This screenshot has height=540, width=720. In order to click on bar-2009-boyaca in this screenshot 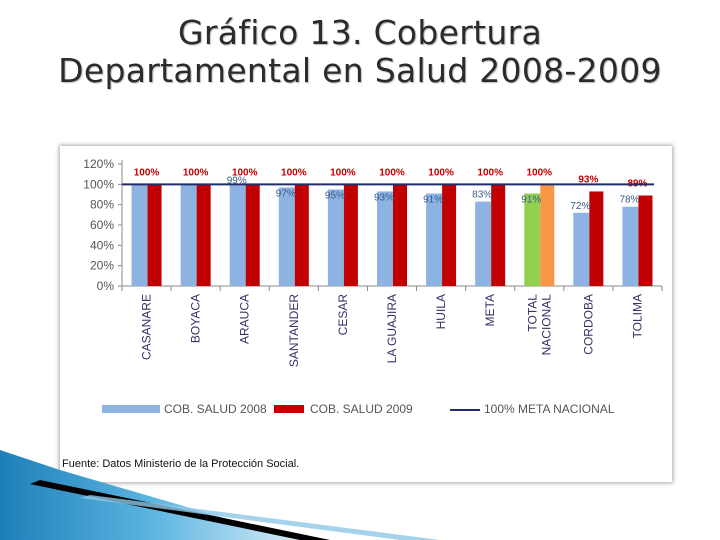, I will do `click(203, 235)`.